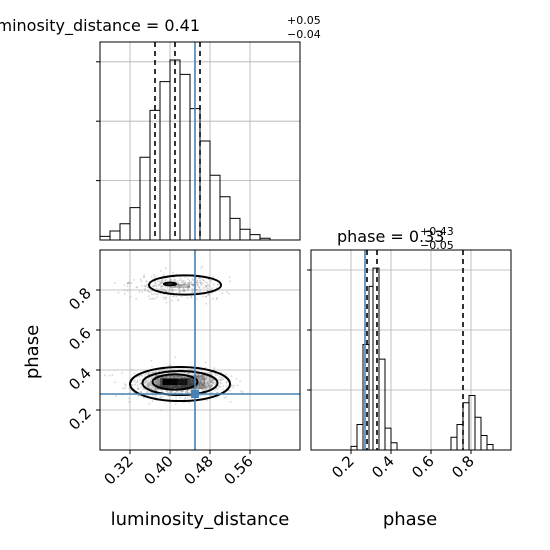 The height and width of the screenshot is (550, 550). Describe the element at coordinates (195, 394) in the screenshot. I see `joint-truth-marker` at that location.